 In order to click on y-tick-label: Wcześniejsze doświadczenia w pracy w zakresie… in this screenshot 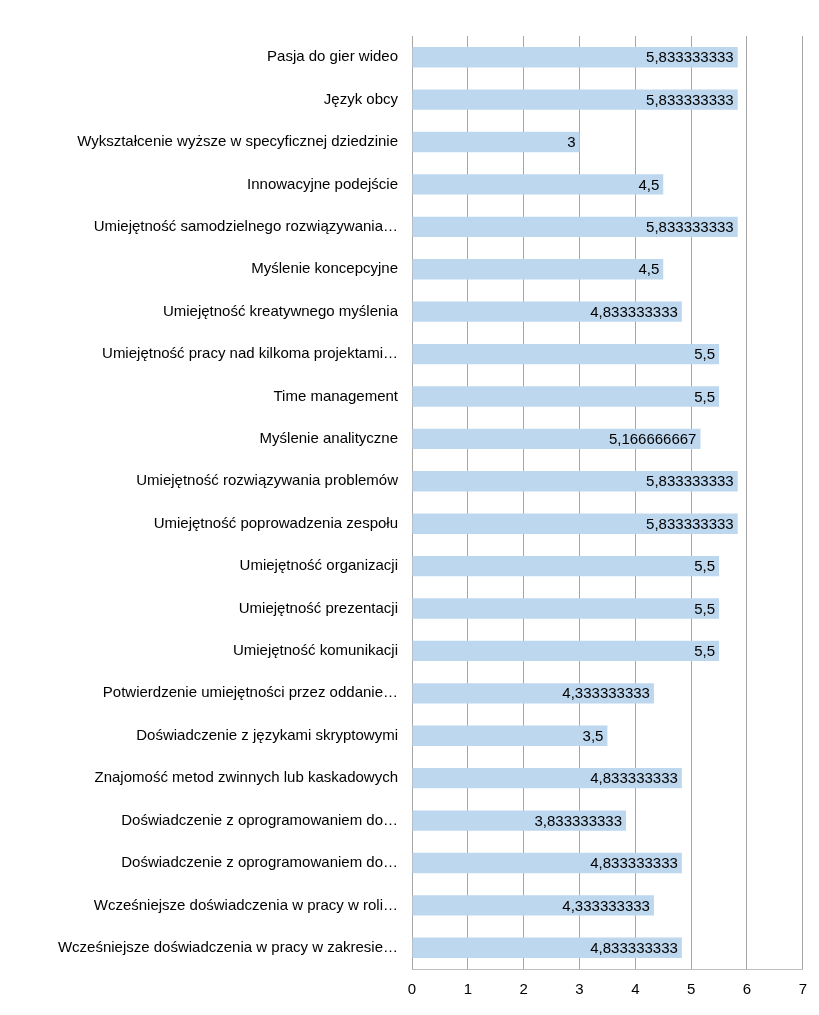, I will do `click(227, 946)`.